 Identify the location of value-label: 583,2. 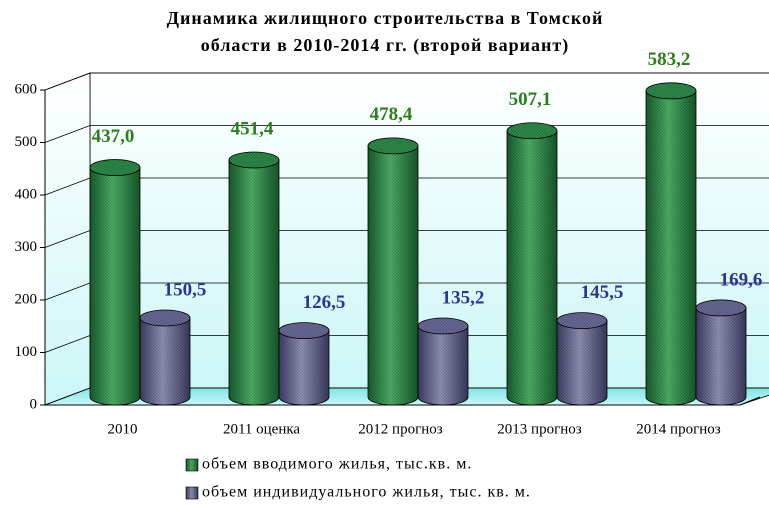
(669, 59).